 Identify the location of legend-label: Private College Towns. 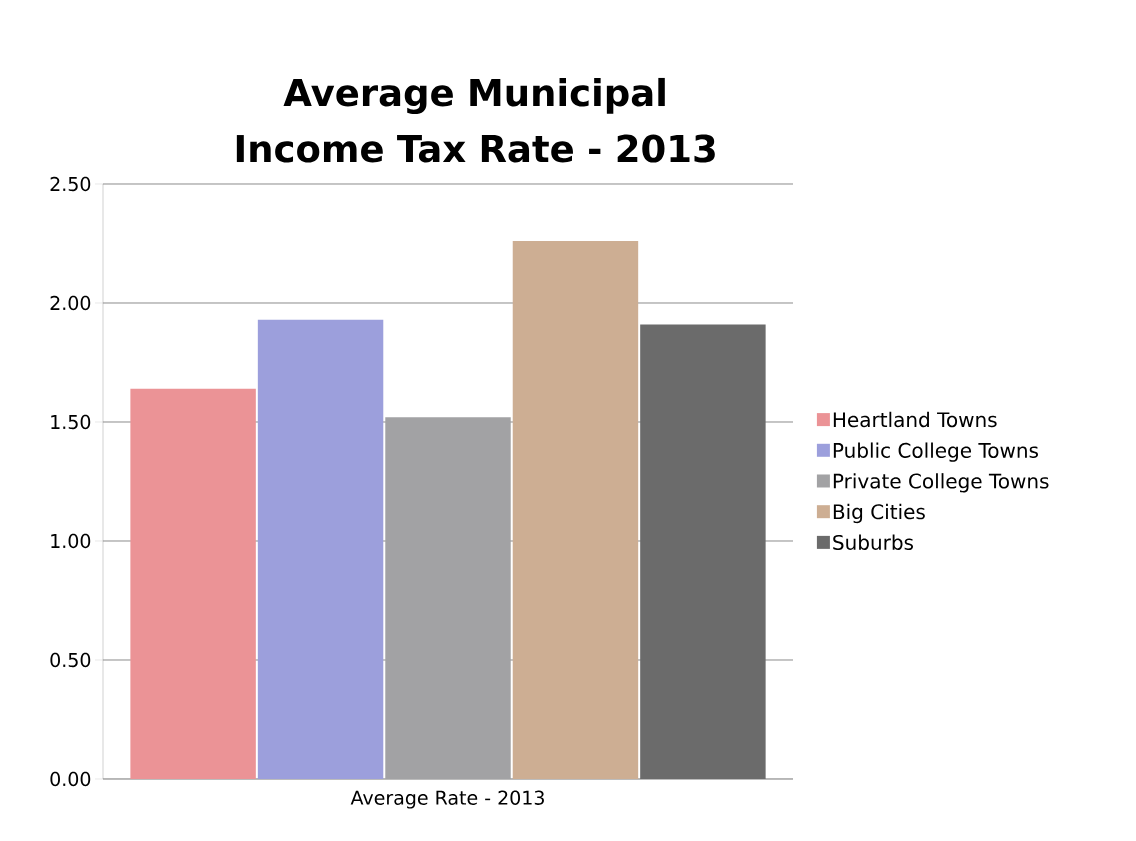
(941, 483).